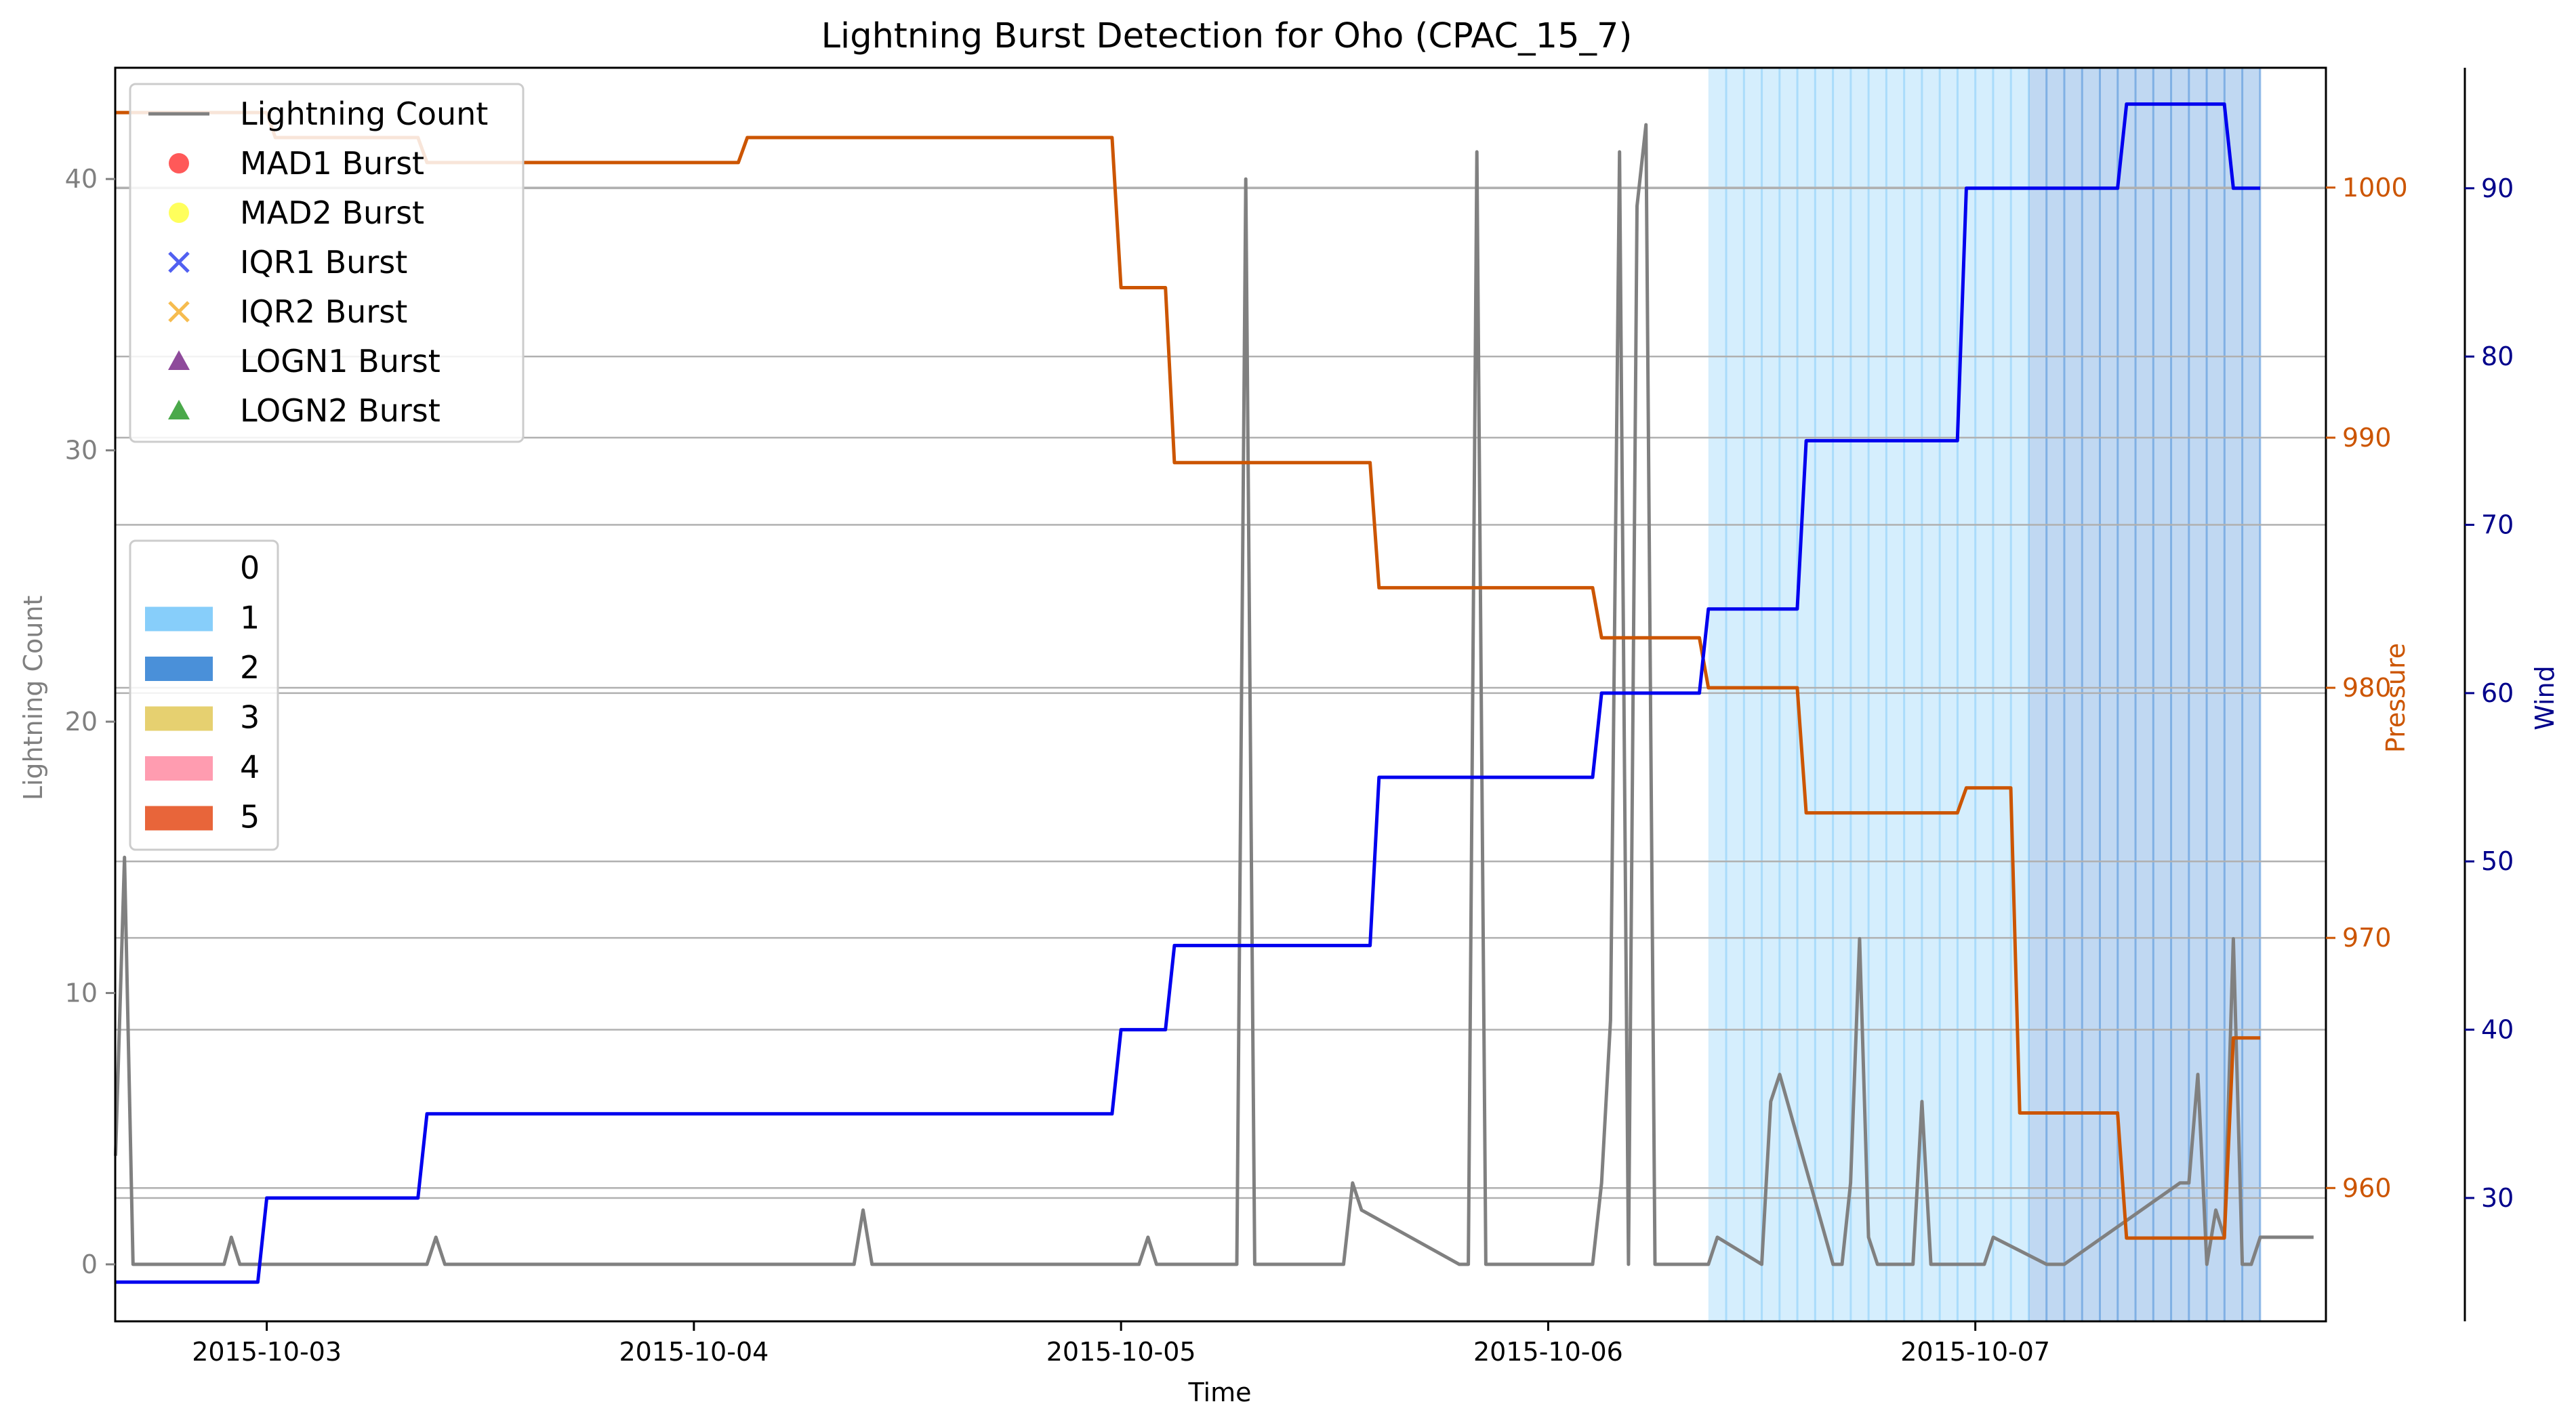 The image size is (2576, 1425). What do you see at coordinates (2498, 1198) in the screenshot?
I see `y-wind-tick-label: 30` at bounding box center [2498, 1198].